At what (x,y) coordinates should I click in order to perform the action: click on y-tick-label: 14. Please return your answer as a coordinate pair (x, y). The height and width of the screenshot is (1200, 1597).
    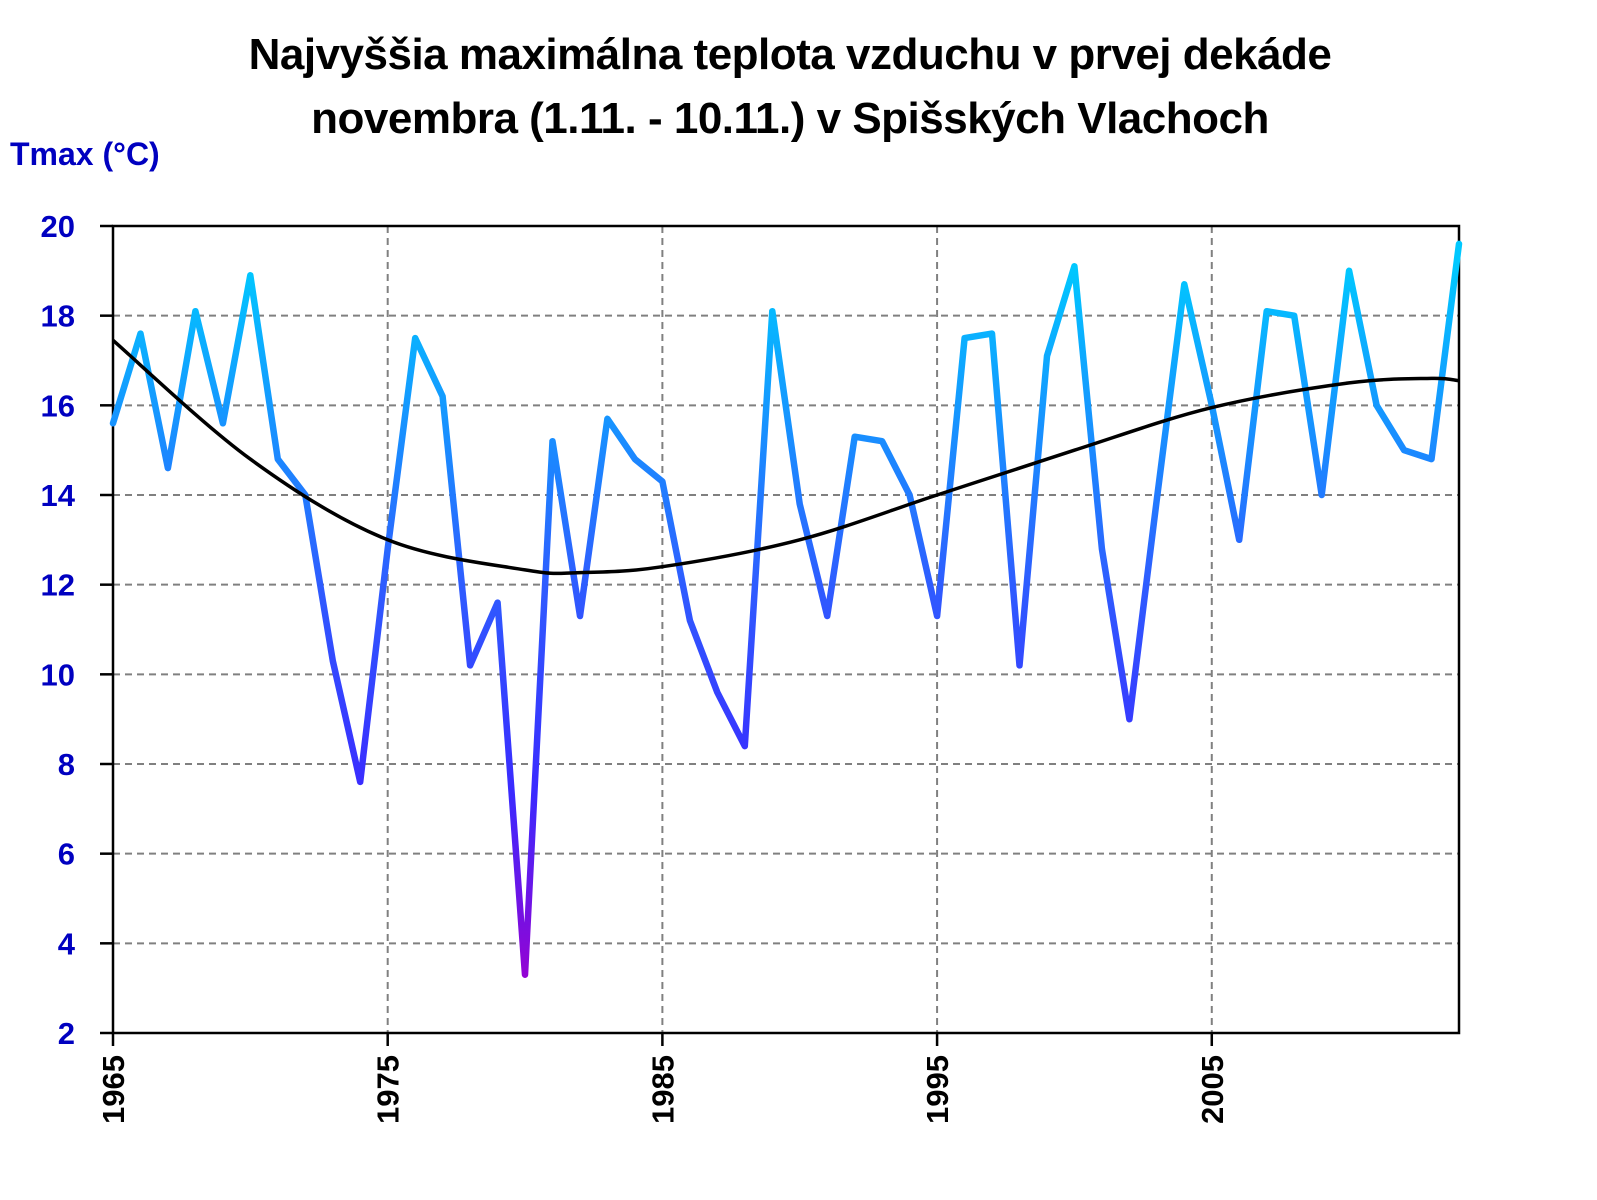
    Looking at the image, I should click on (58, 495).